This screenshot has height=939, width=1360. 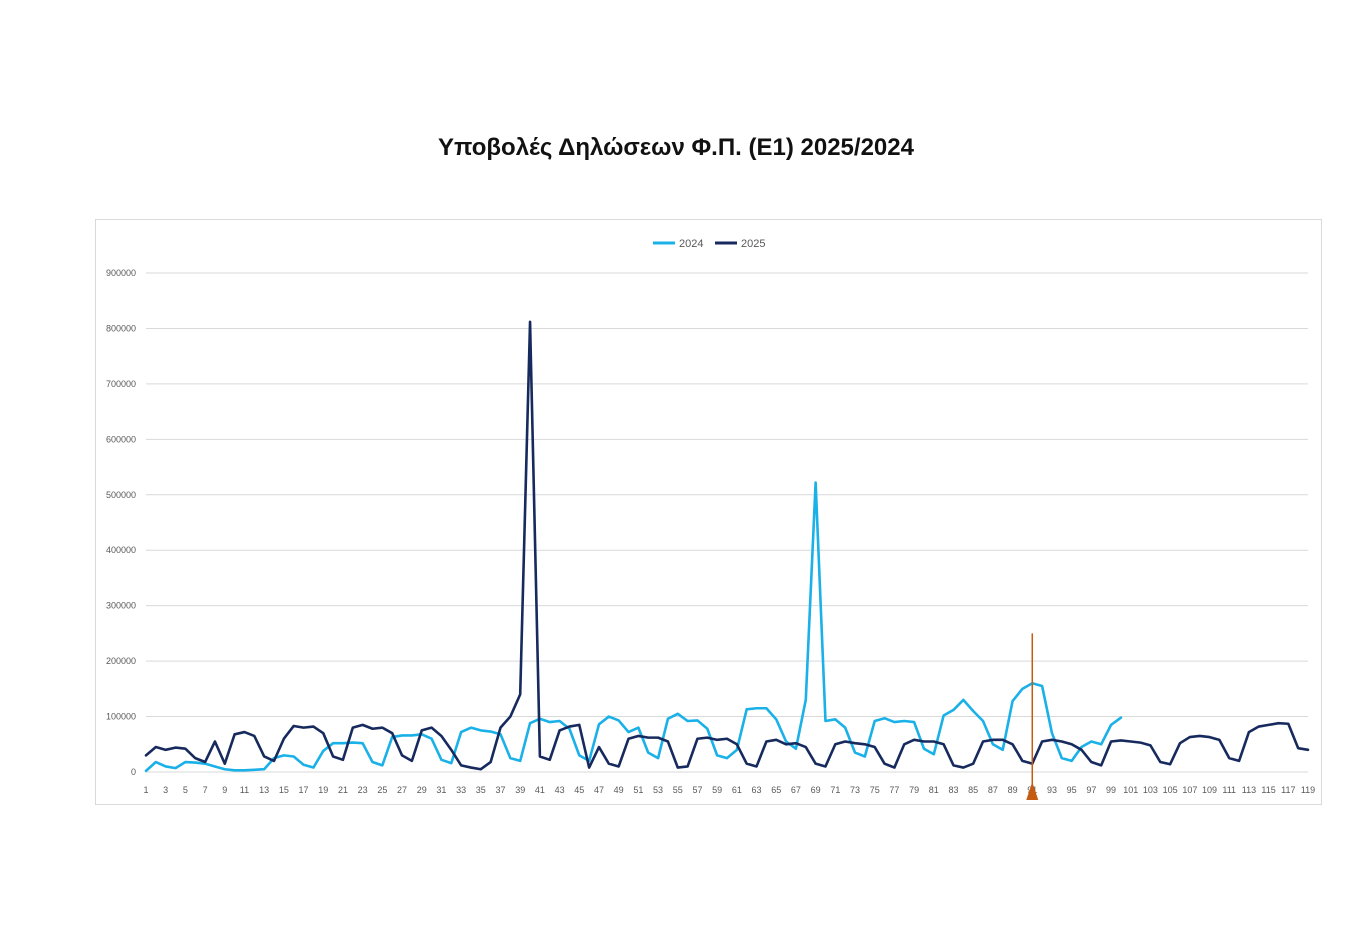 I want to click on x-tick-label: 47, so click(x=599, y=790).